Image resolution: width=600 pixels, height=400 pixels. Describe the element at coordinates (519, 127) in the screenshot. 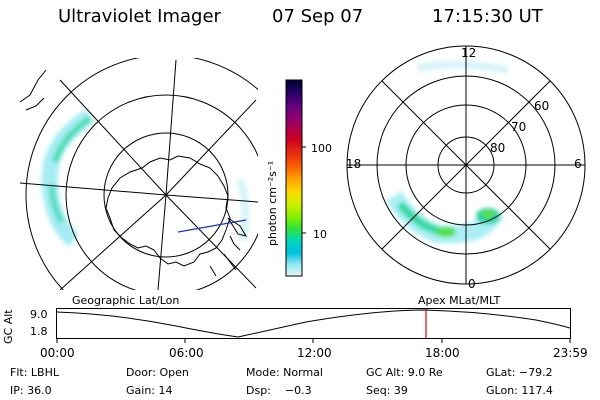

I see `mlat-label-70: 70` at that location.